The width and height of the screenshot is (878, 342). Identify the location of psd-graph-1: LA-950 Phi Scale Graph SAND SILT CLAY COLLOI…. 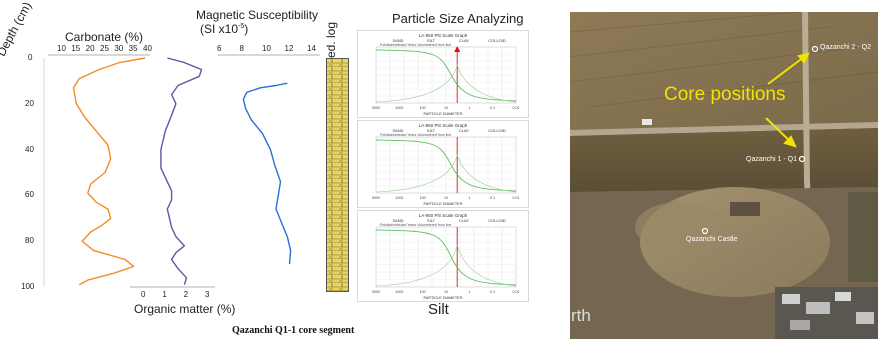
(443, 74).